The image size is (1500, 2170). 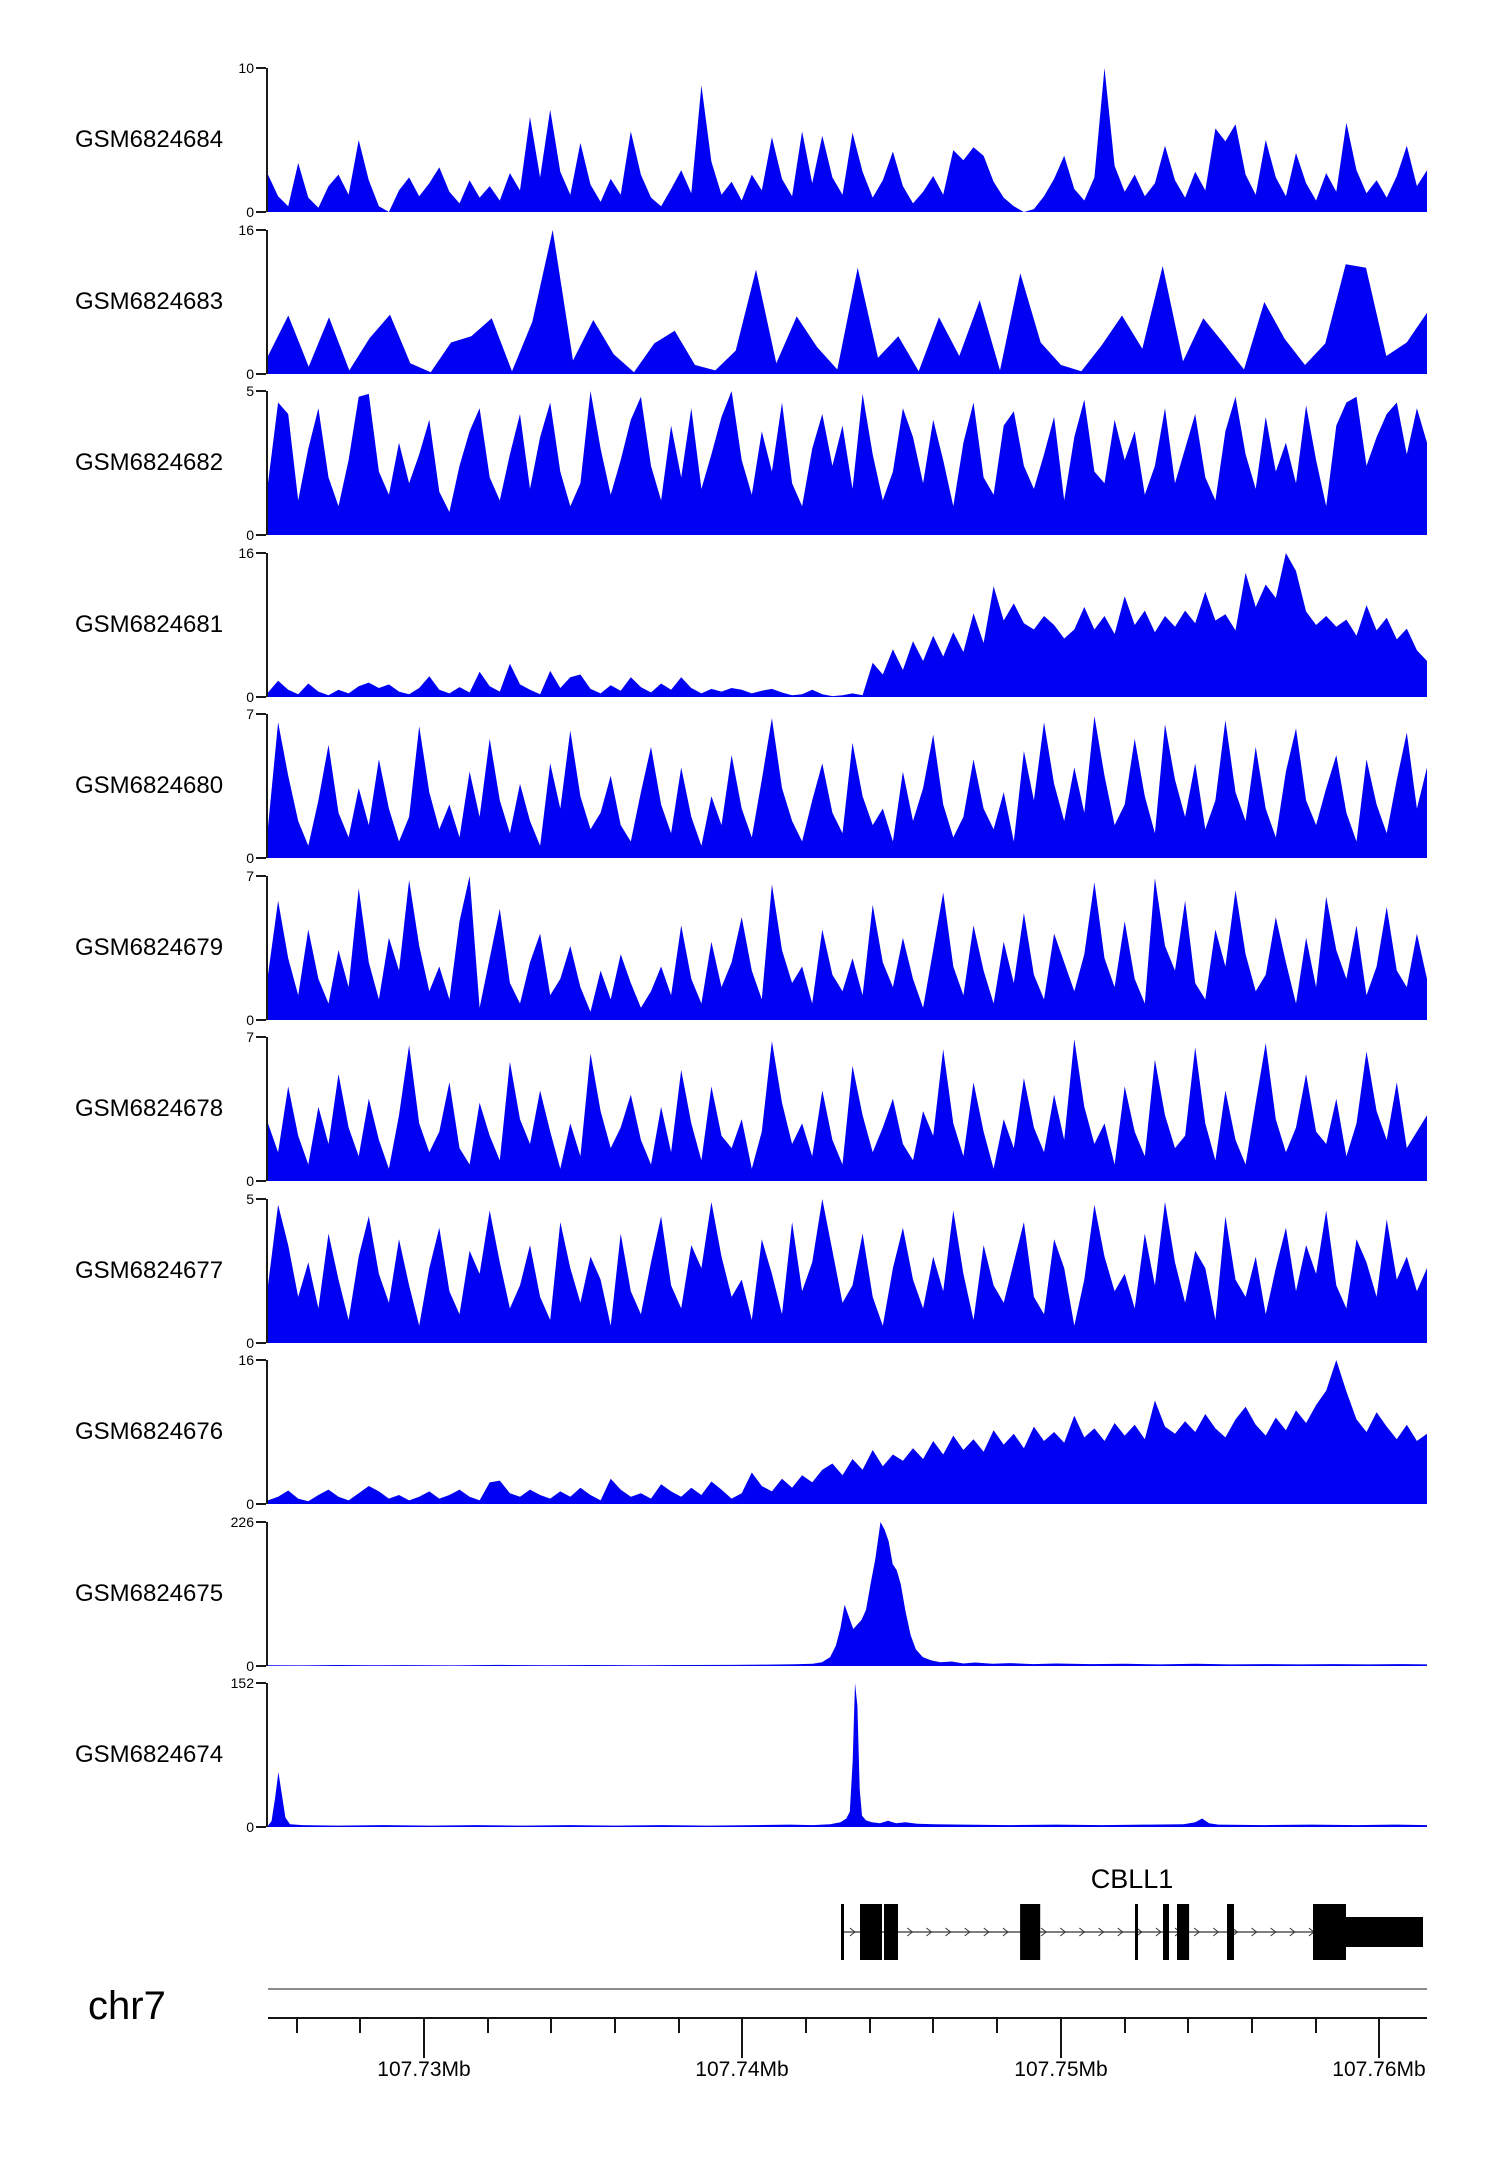 I want to click on track-label: GSM6824681, so click(x=149, y=624).